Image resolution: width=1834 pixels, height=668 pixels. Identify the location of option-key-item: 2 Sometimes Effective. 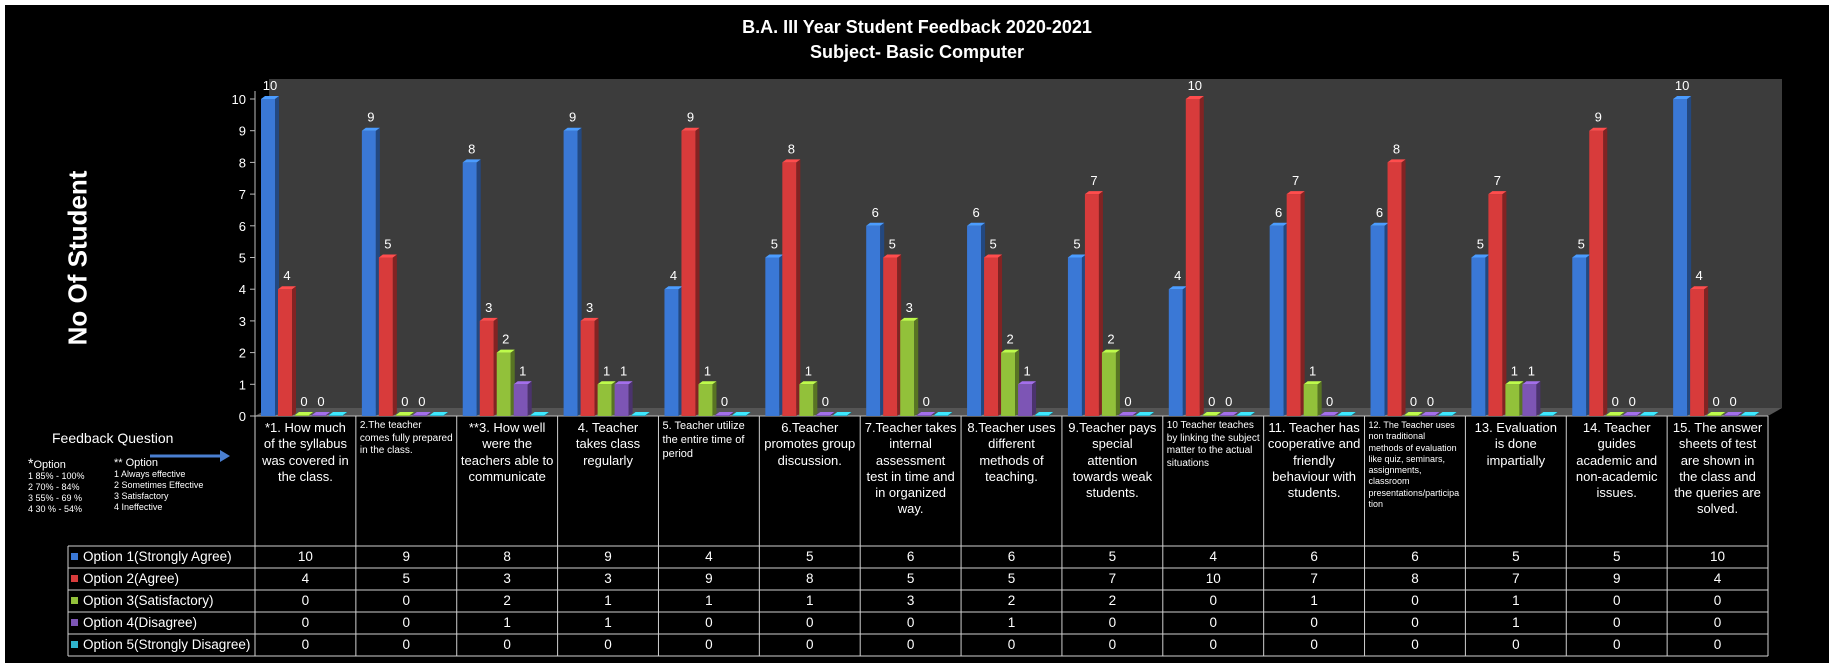
(159, 485).